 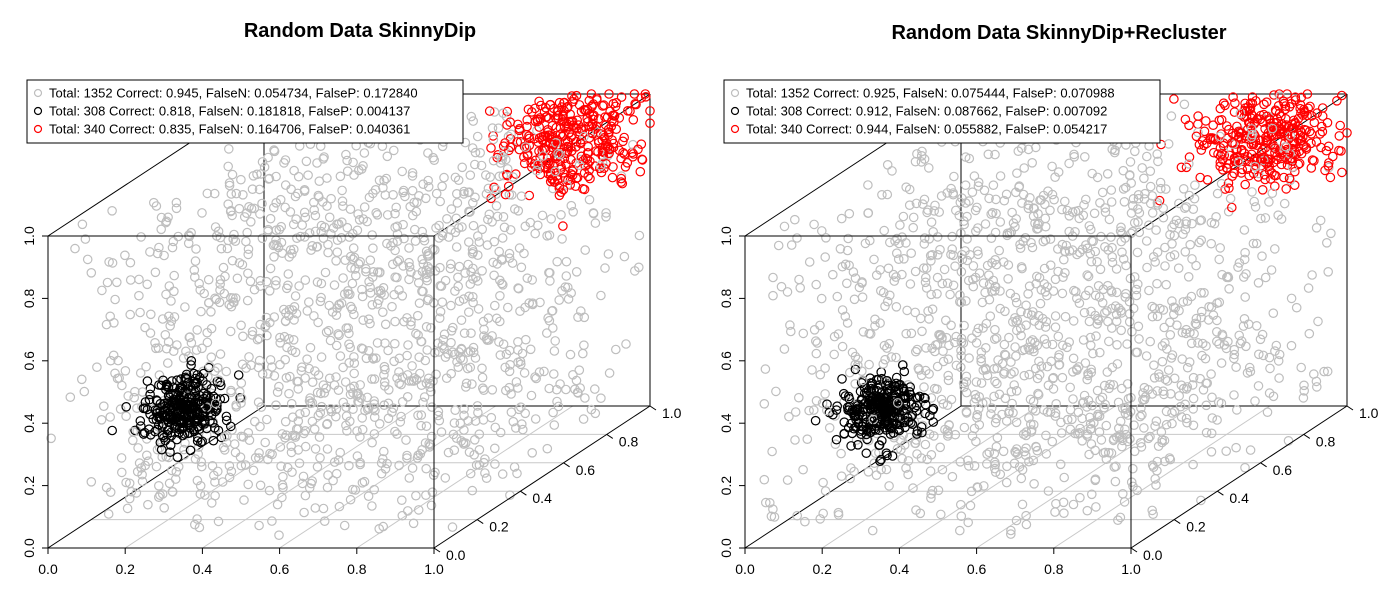 I want to click on z-tick-label: 0.4, so click(x=726, y=423).